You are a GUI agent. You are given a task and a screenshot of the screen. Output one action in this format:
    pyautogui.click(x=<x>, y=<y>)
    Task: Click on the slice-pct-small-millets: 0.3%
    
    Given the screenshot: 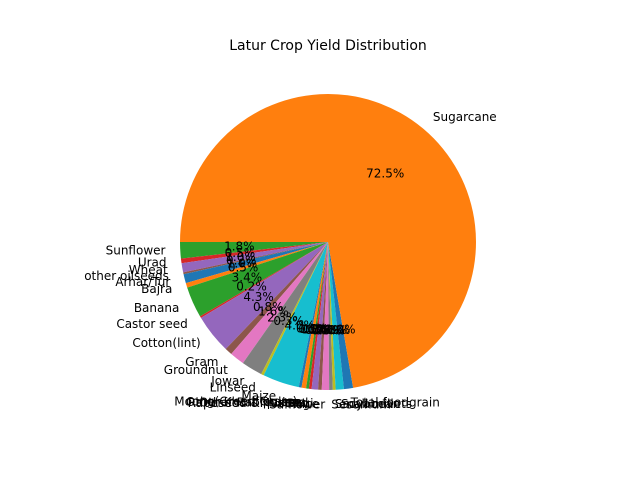 What is the action you would take?
    pyautogui.click(x=332, y=330)
    